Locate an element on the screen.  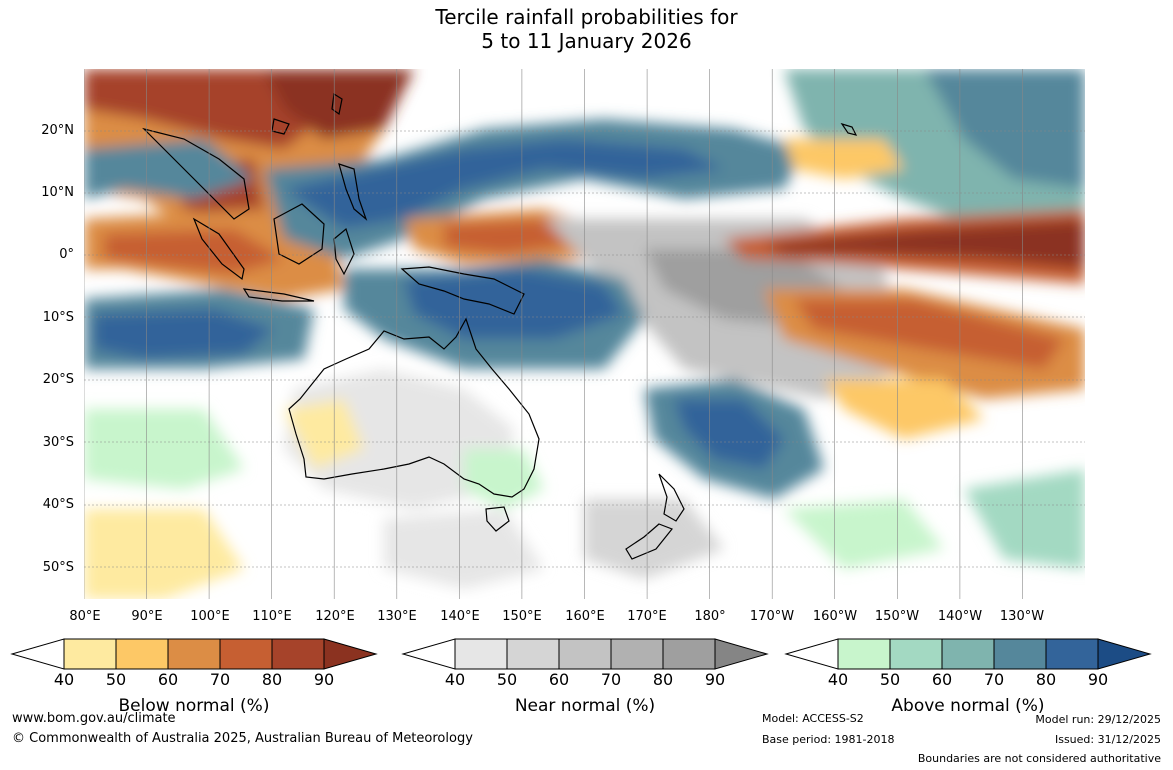
near-cbar-low-swatch is located at coordinates (428, 654).